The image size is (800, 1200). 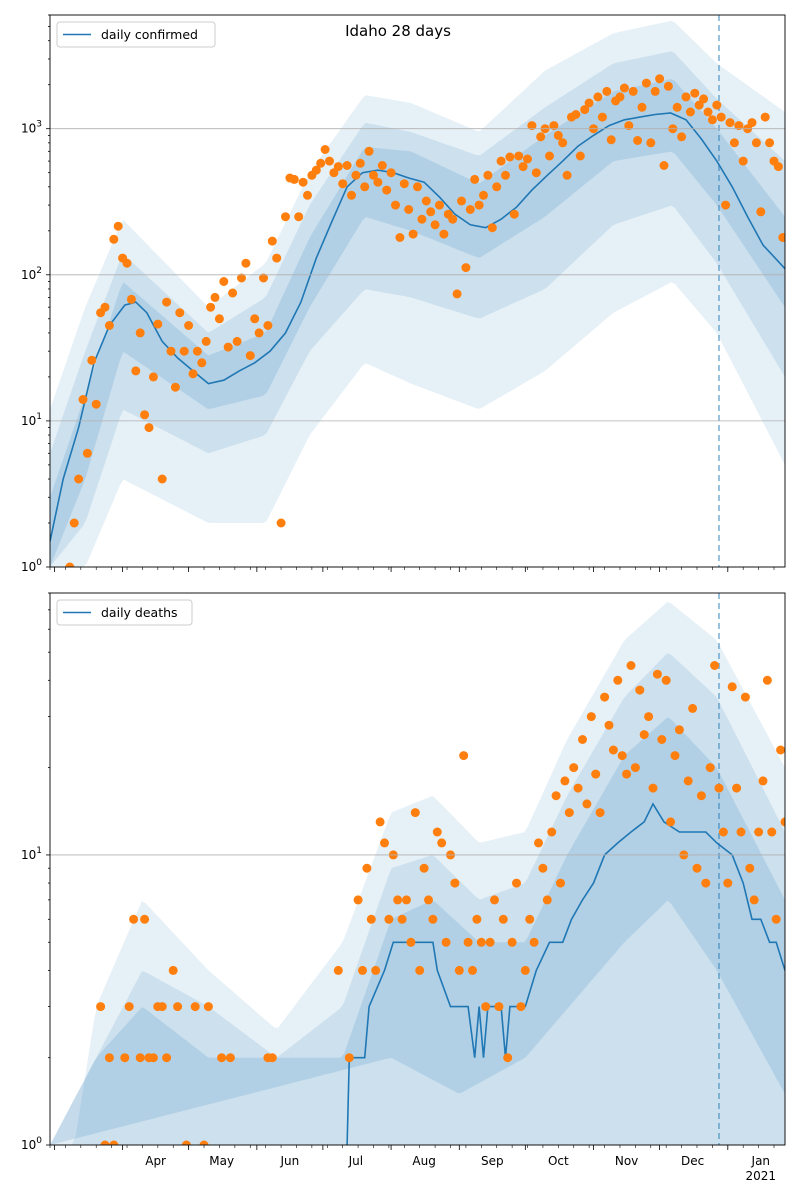 I want to click on legend-box, so click(x=124, y=612).